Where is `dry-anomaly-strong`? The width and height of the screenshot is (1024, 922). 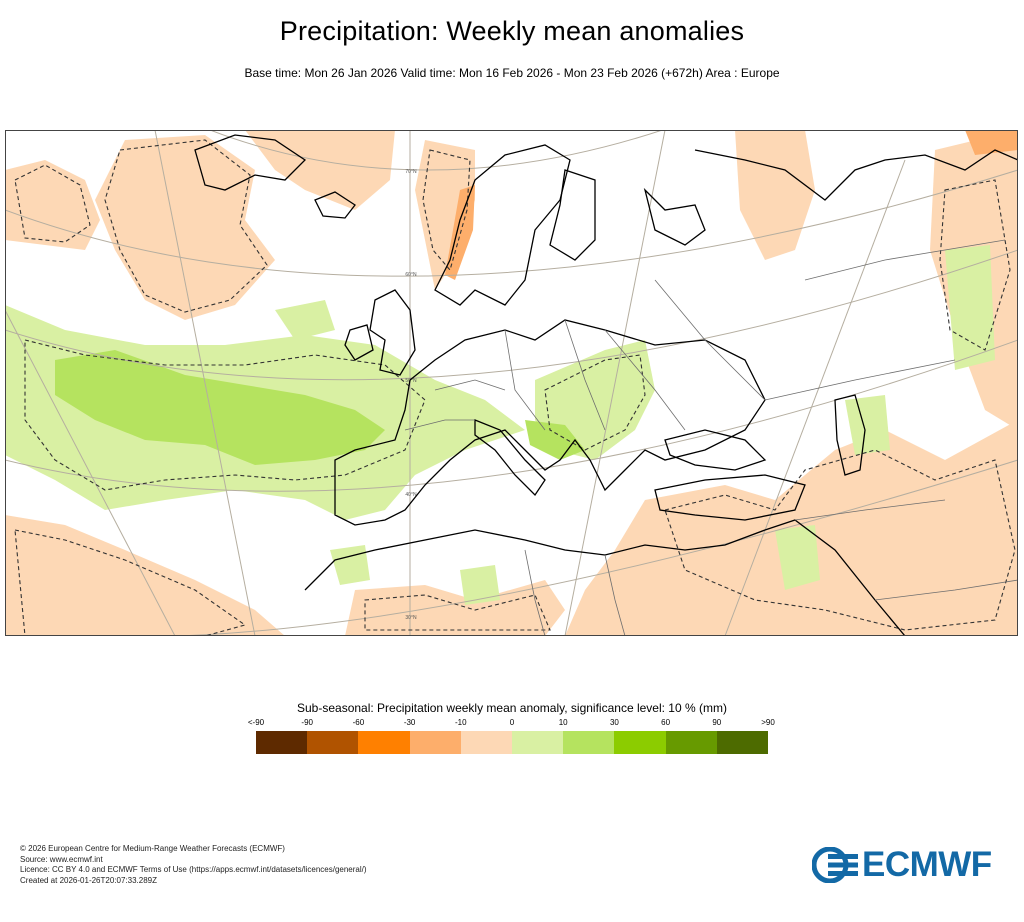
dry-anomaly-strong is located at coordinates (731, 205).